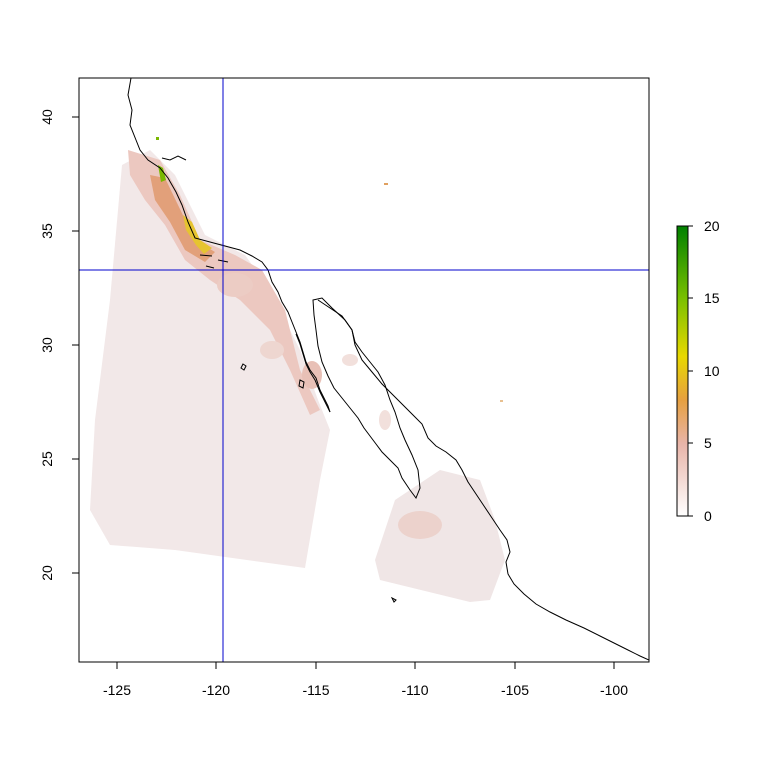 This screenshot has width=760, height=760. Describe the element at coordinates (708, 516) in the screenshot. I see `colorbar-tick-label: 0` at that location.